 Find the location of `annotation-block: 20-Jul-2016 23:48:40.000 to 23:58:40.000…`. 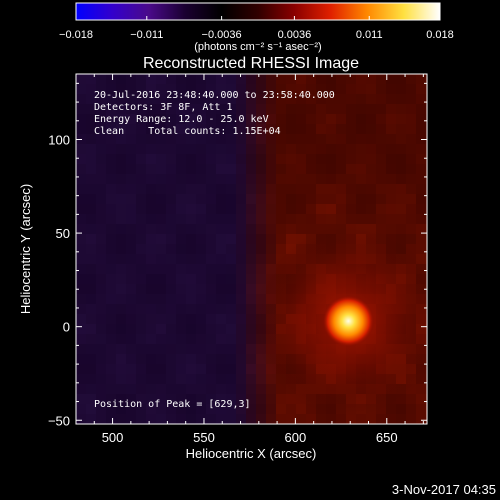

annotation-block: 20-Jul-2016 23:48:40.000 to 23:58:40.000… is located at coordinates (214, 113).